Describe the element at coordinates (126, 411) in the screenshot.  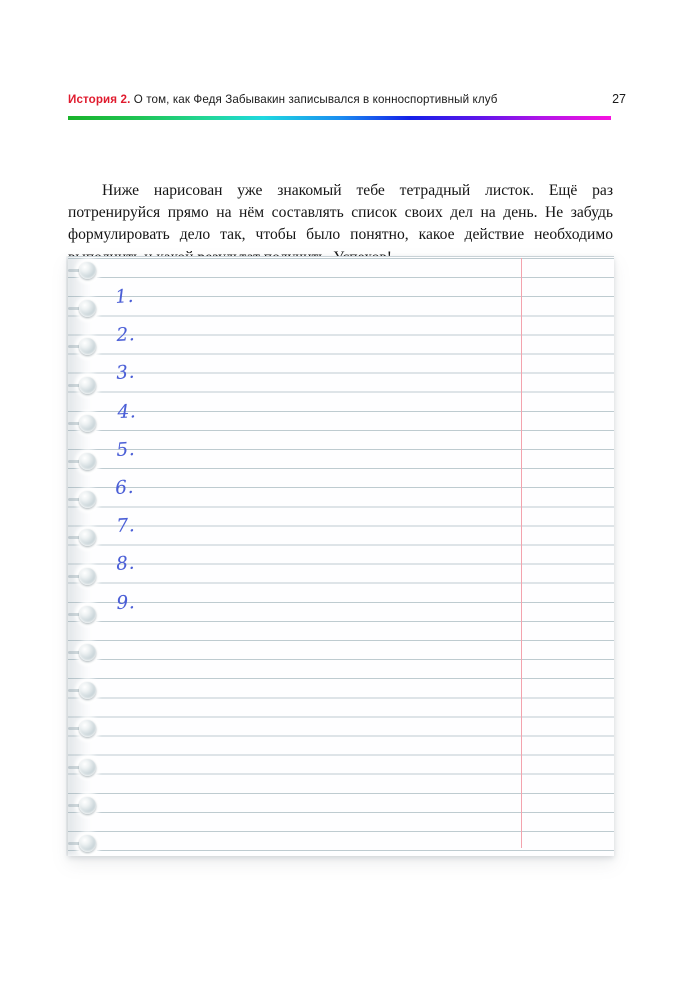
I see `list-number: 4.` at that location.